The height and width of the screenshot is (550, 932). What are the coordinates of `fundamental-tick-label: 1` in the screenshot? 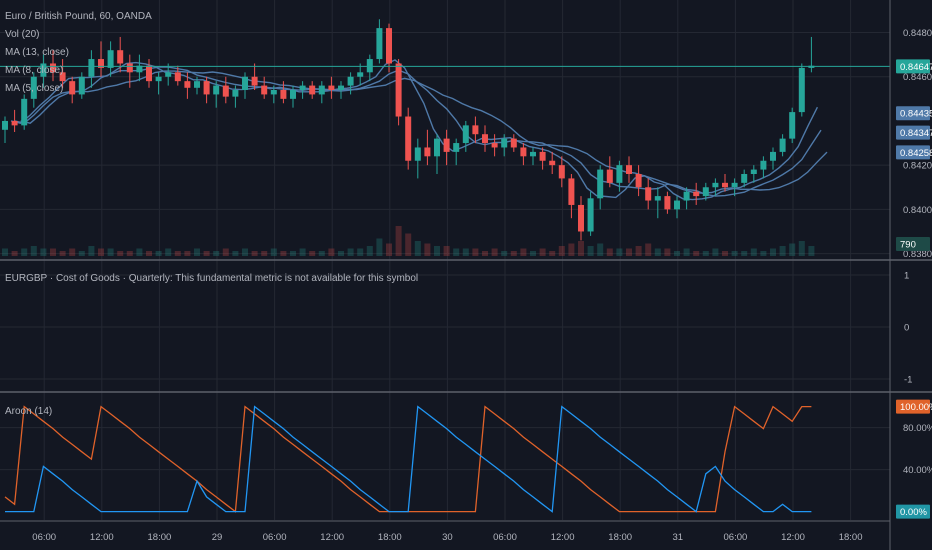 It's located at (906, 276).